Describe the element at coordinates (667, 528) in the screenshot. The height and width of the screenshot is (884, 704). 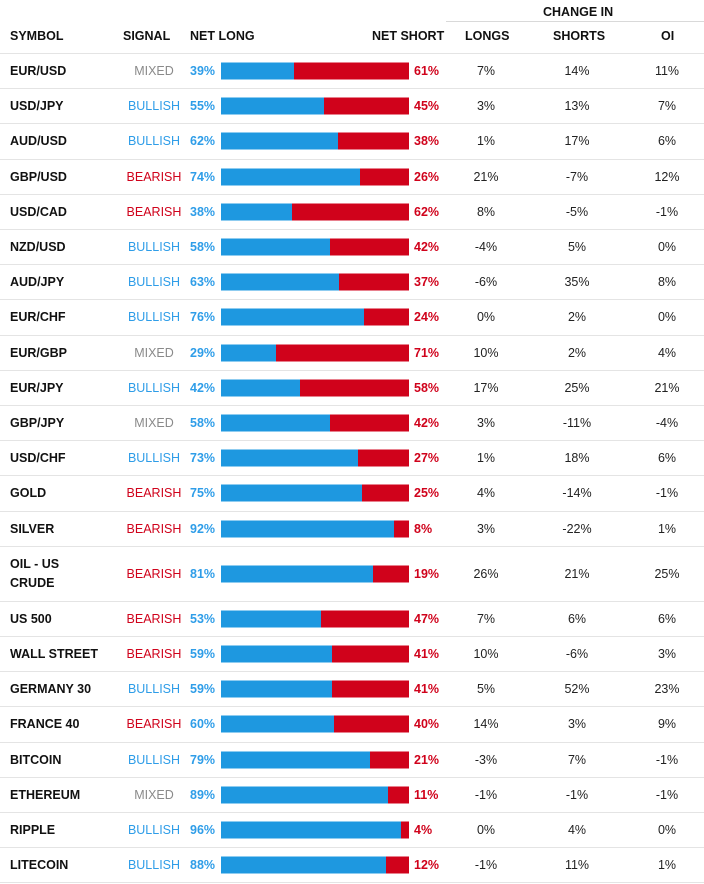
I see `change-oi-value: 1%` at that location.